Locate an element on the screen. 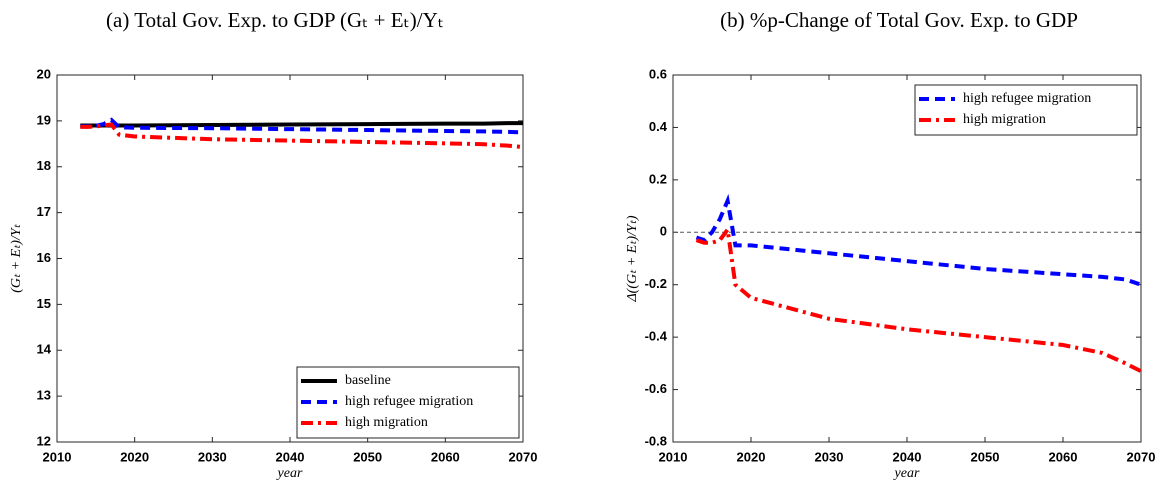 The image size is (1174, 490). y-tick-label: -0.2 is located at coordinates (656, 283).